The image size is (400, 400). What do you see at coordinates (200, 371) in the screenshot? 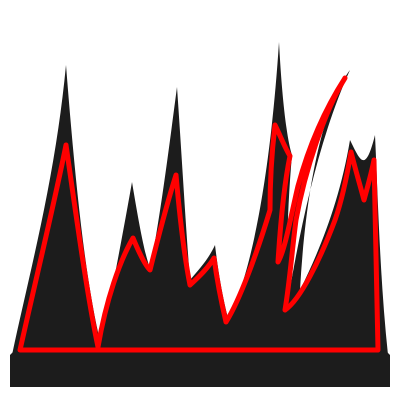
I see `base-front` at bounding box center [200, 371].